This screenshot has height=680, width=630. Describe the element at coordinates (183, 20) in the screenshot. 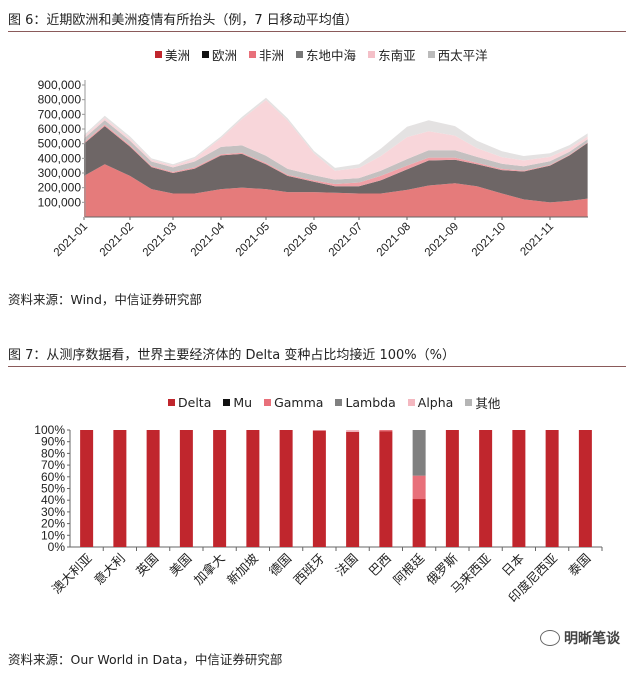

I see `figure6-title: 图 6：近期欧洲和美洲疫情有所抬头（例，7 日移动平均值）` at that location.